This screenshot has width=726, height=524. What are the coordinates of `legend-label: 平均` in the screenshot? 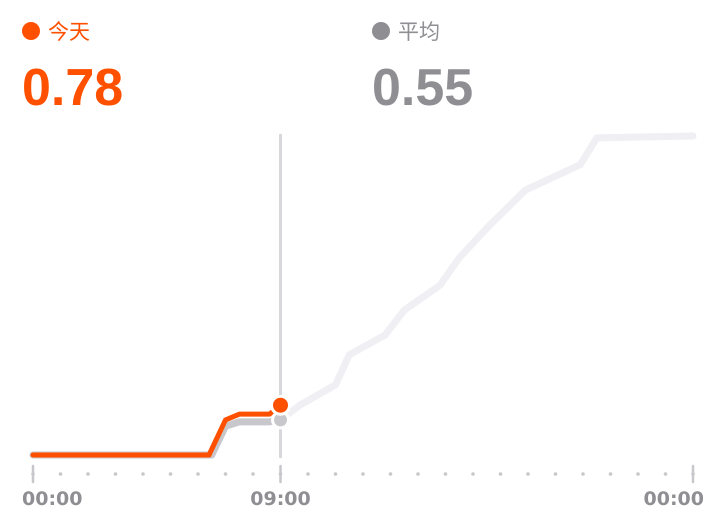 It's located at (419, 32).